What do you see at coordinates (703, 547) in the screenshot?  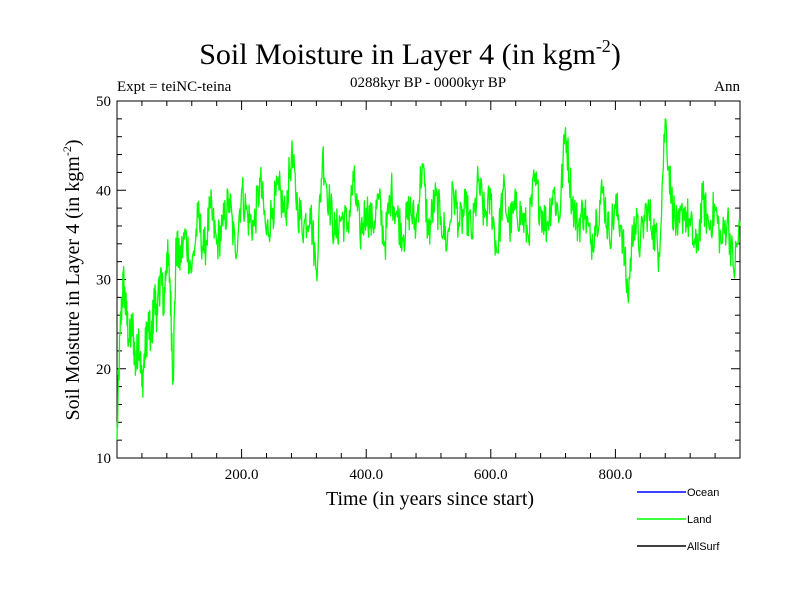 I see `legend-label-allsurf: AllSurf` at bounding box center [703, 547].